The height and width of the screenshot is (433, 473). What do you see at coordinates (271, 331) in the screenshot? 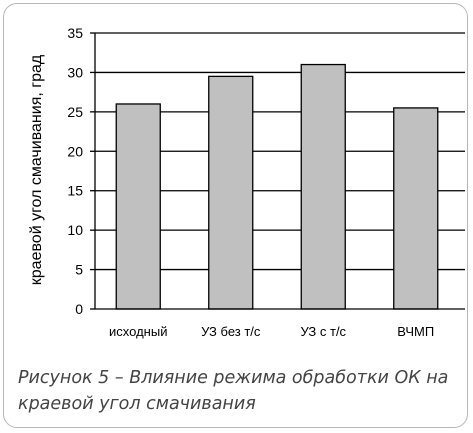
I see `x-category-labels: исходный УЗ без т/с УЗ с т/с ВЧМП` at bounding box center [271, 331].